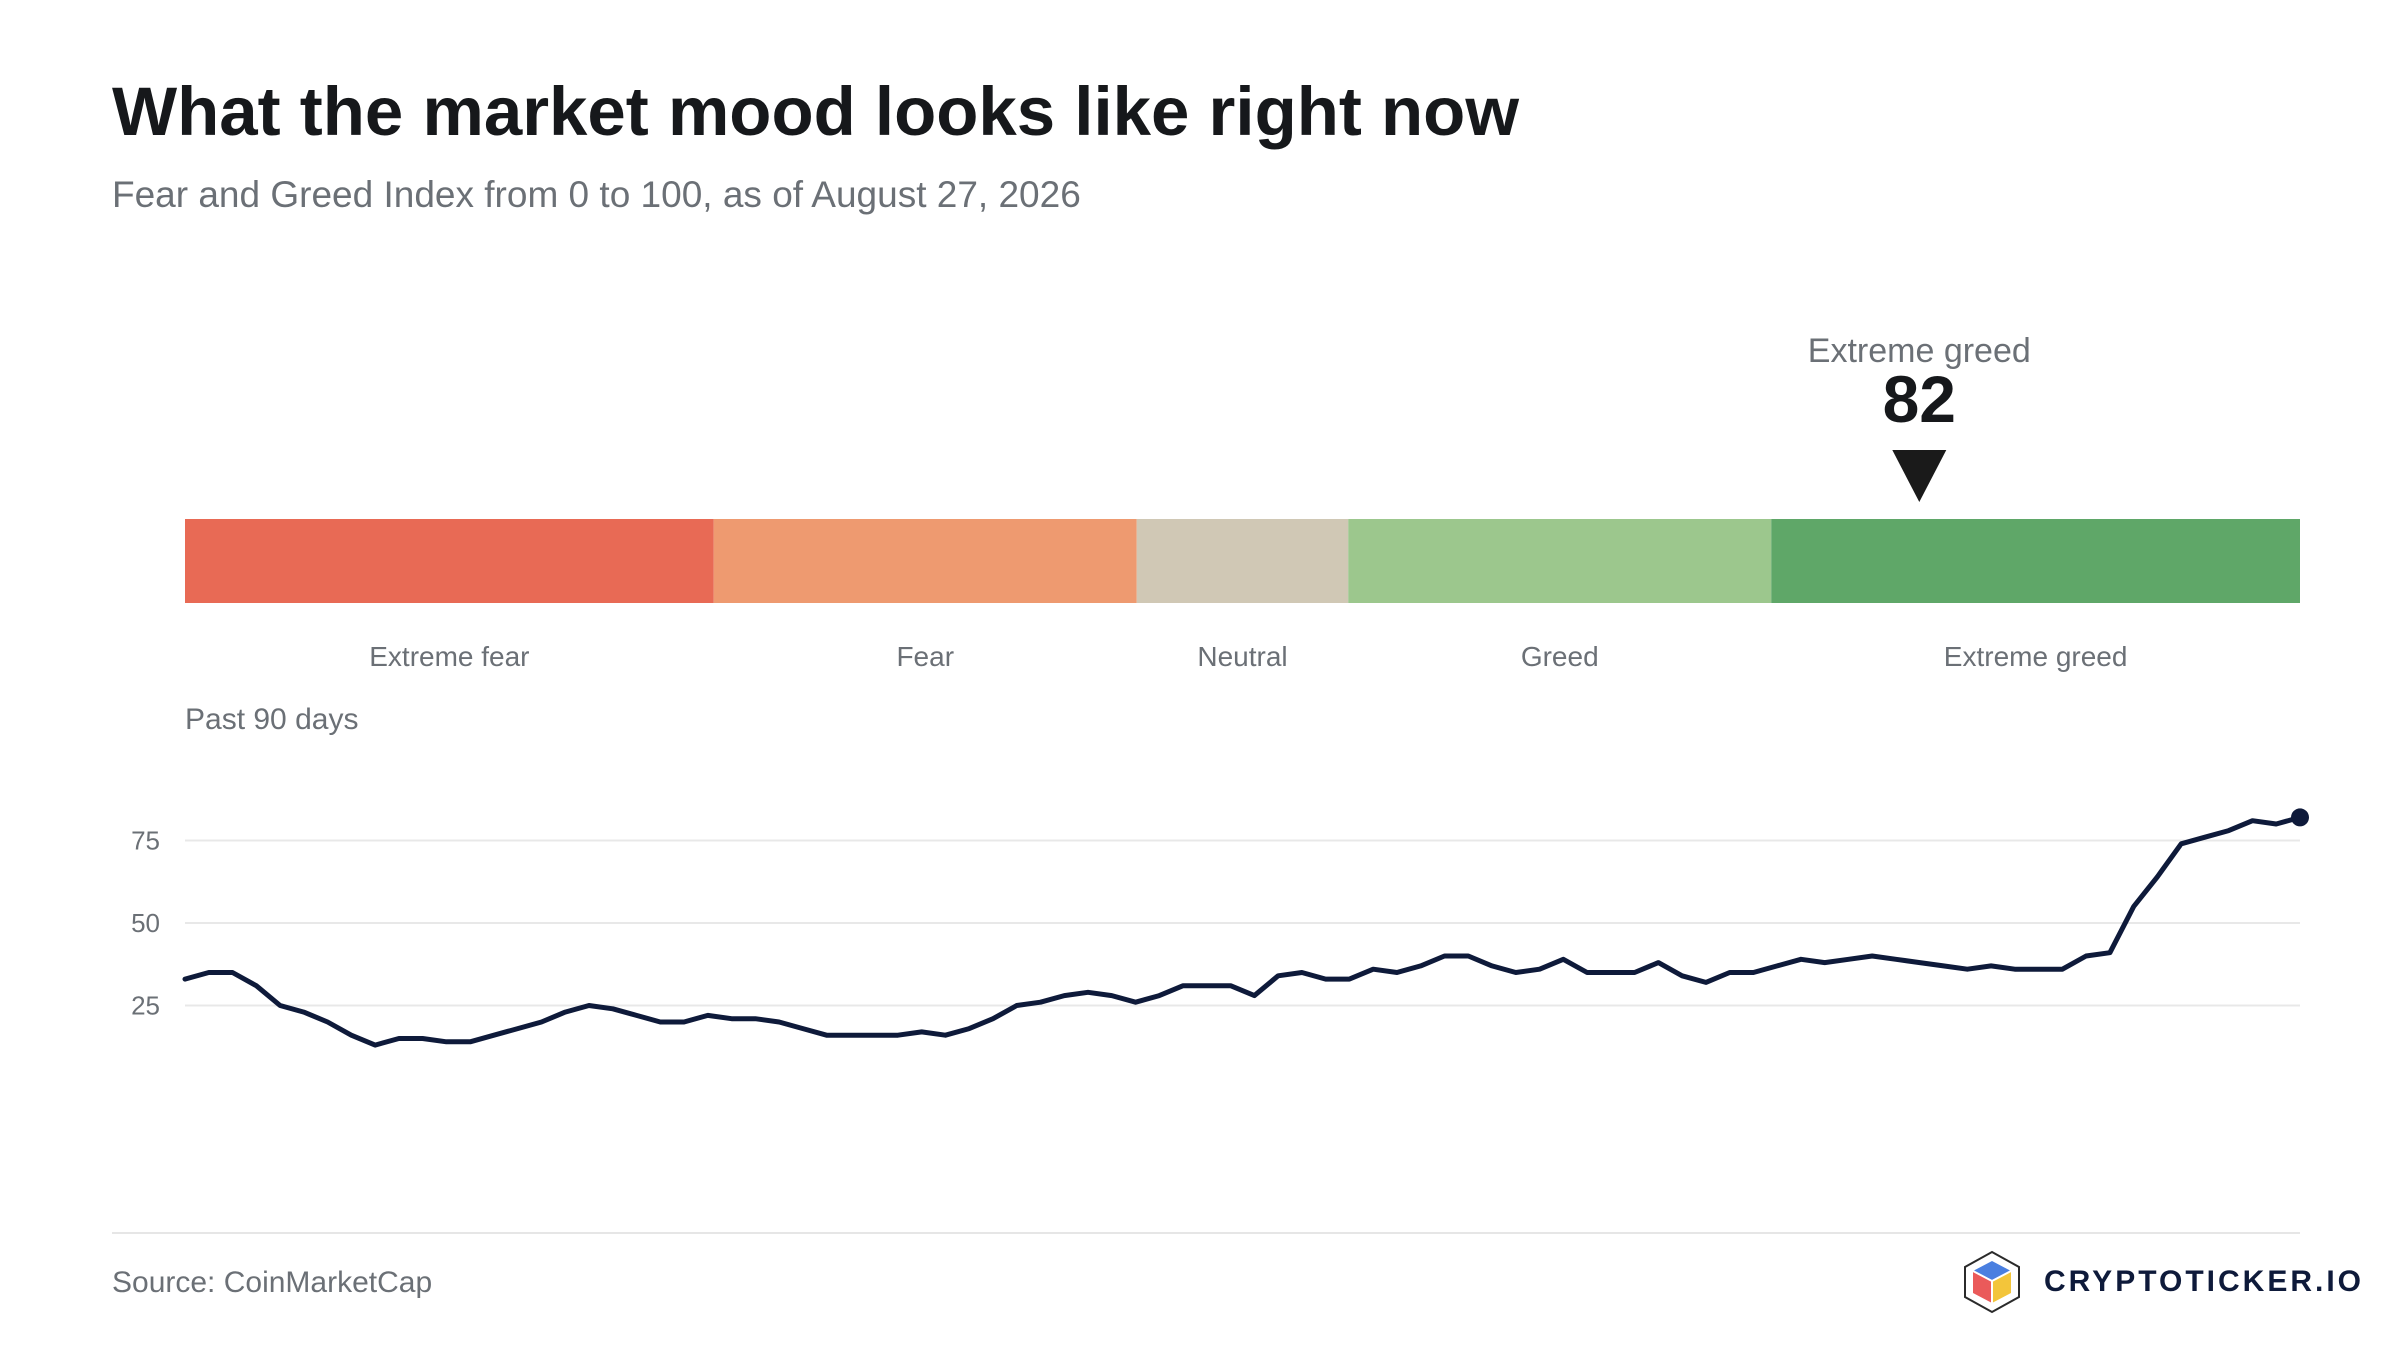  Describe the element at coordinates (271, 719) in the screenshot. I see `line-chart-label: Past 90 days` at that location.